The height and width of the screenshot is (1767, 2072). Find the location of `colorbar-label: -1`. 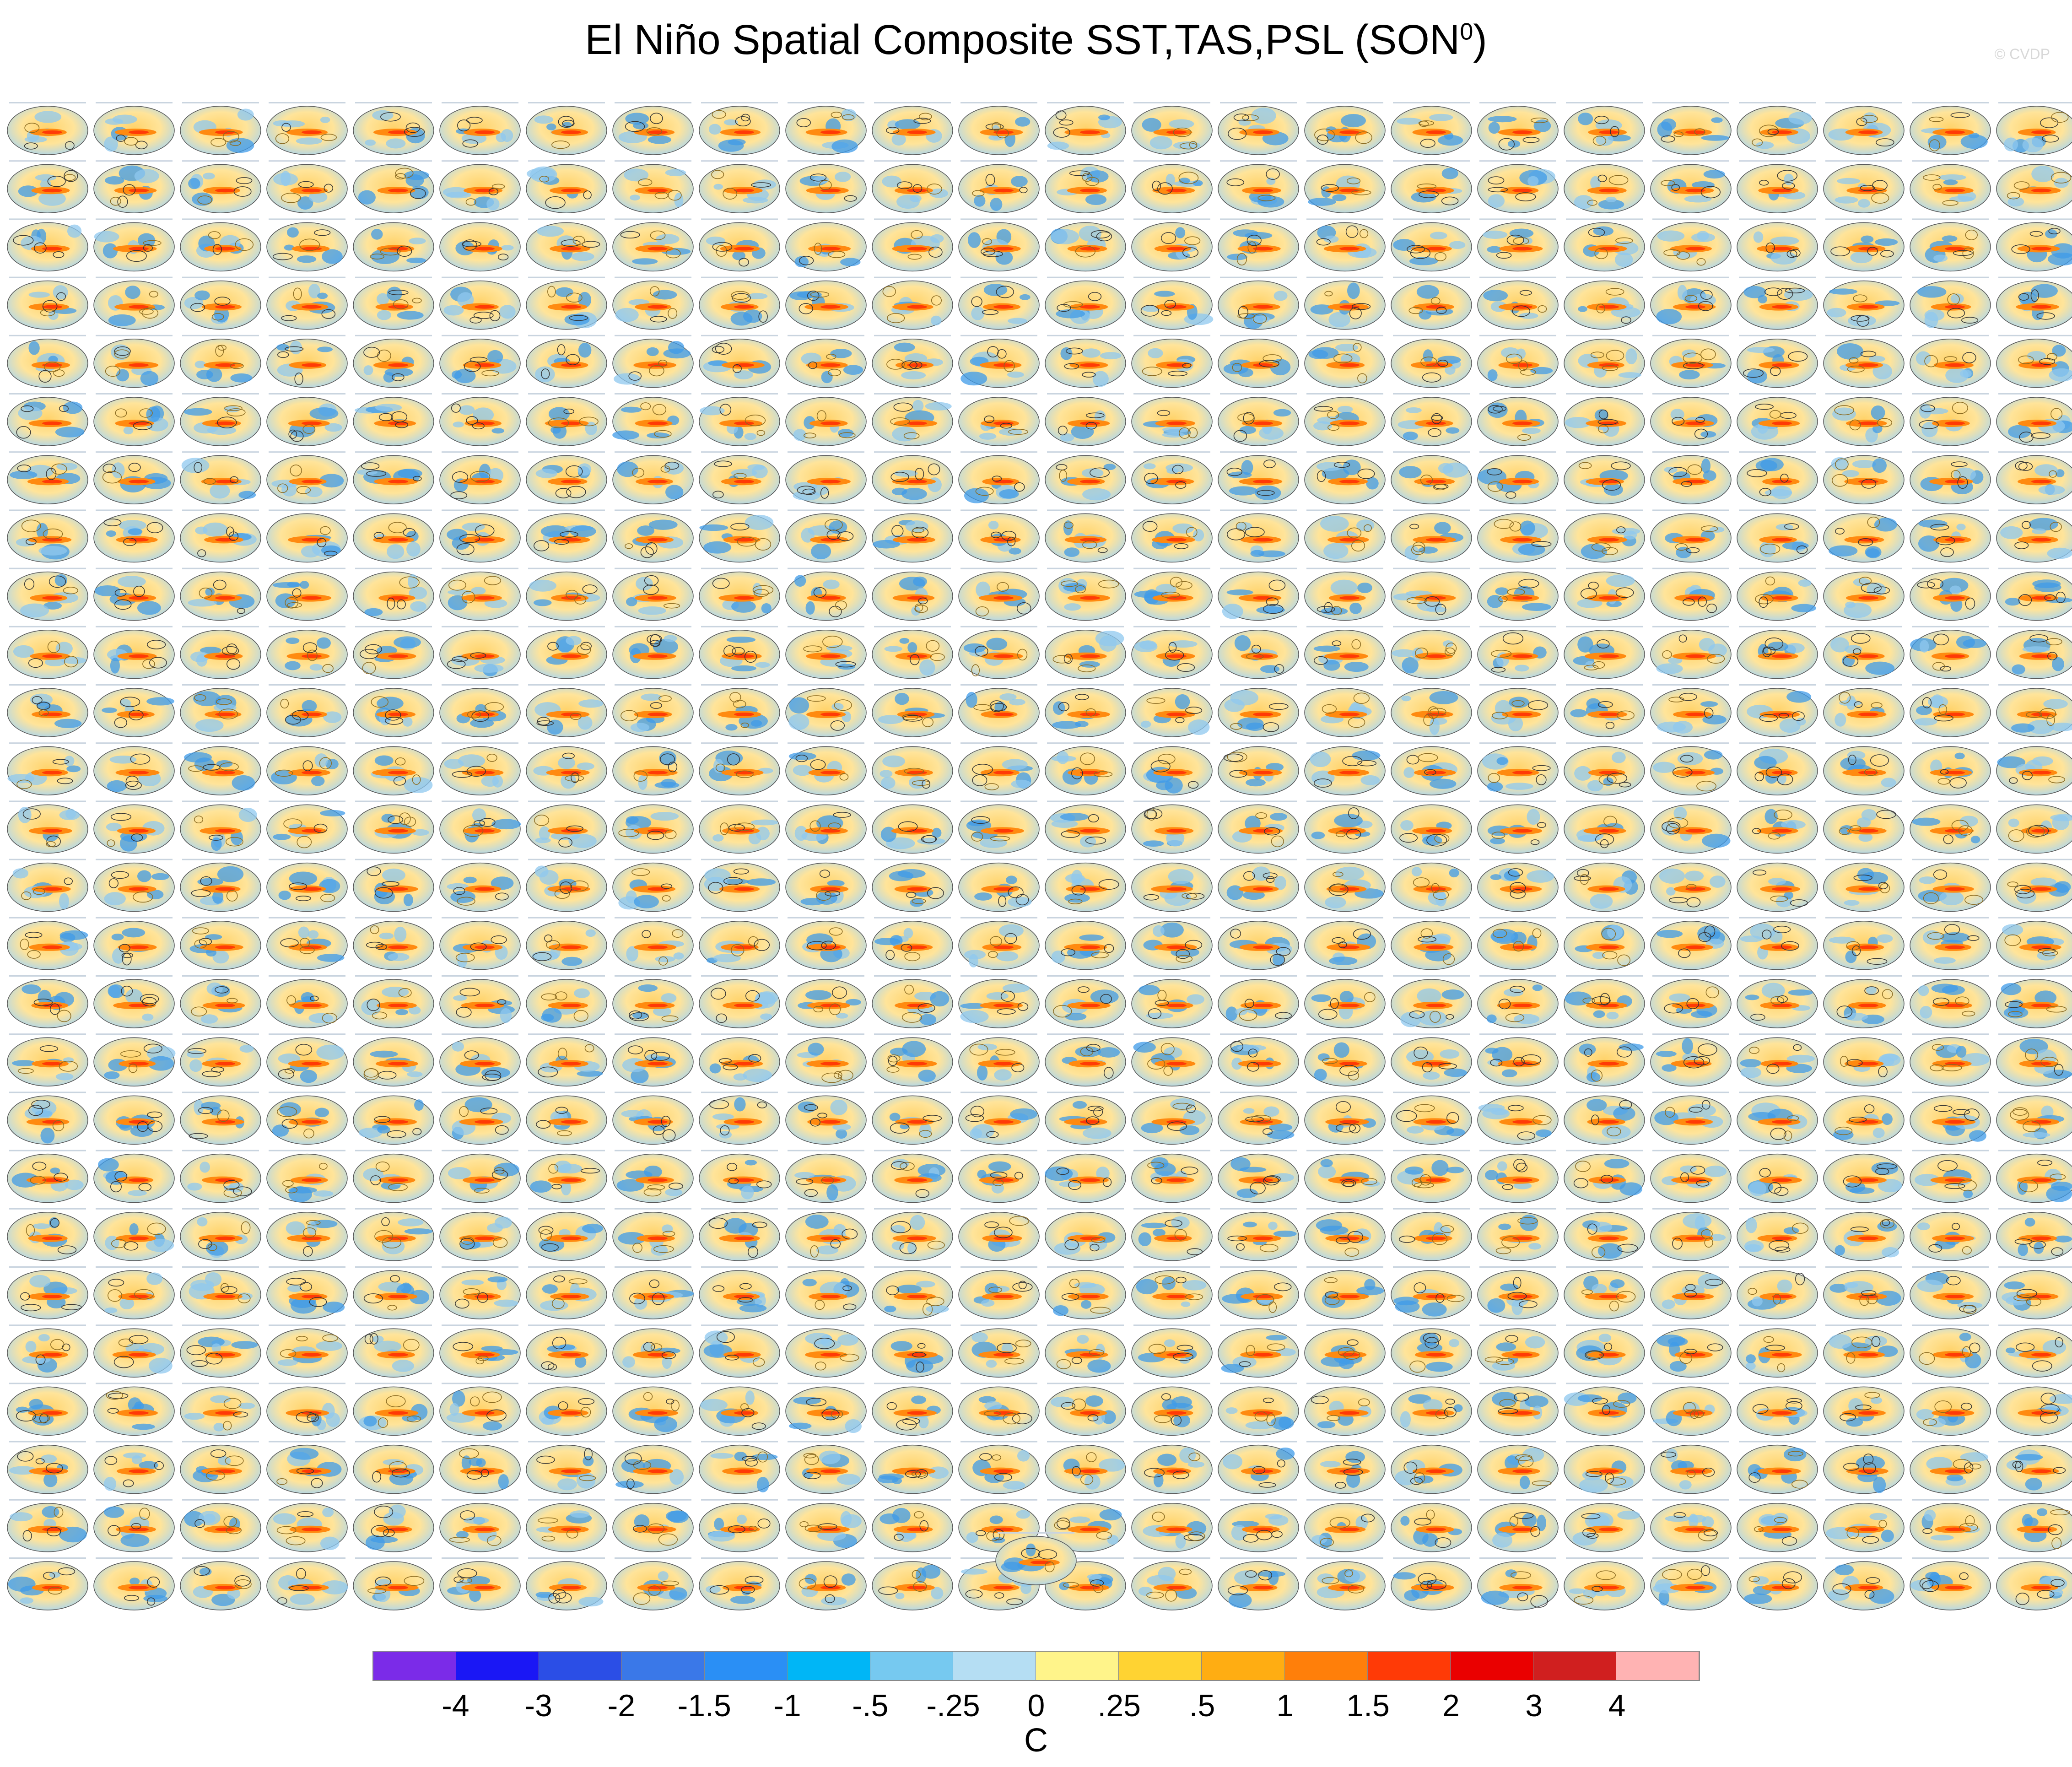

colorbar-label: -1 is located at coordinates (787, 1705).